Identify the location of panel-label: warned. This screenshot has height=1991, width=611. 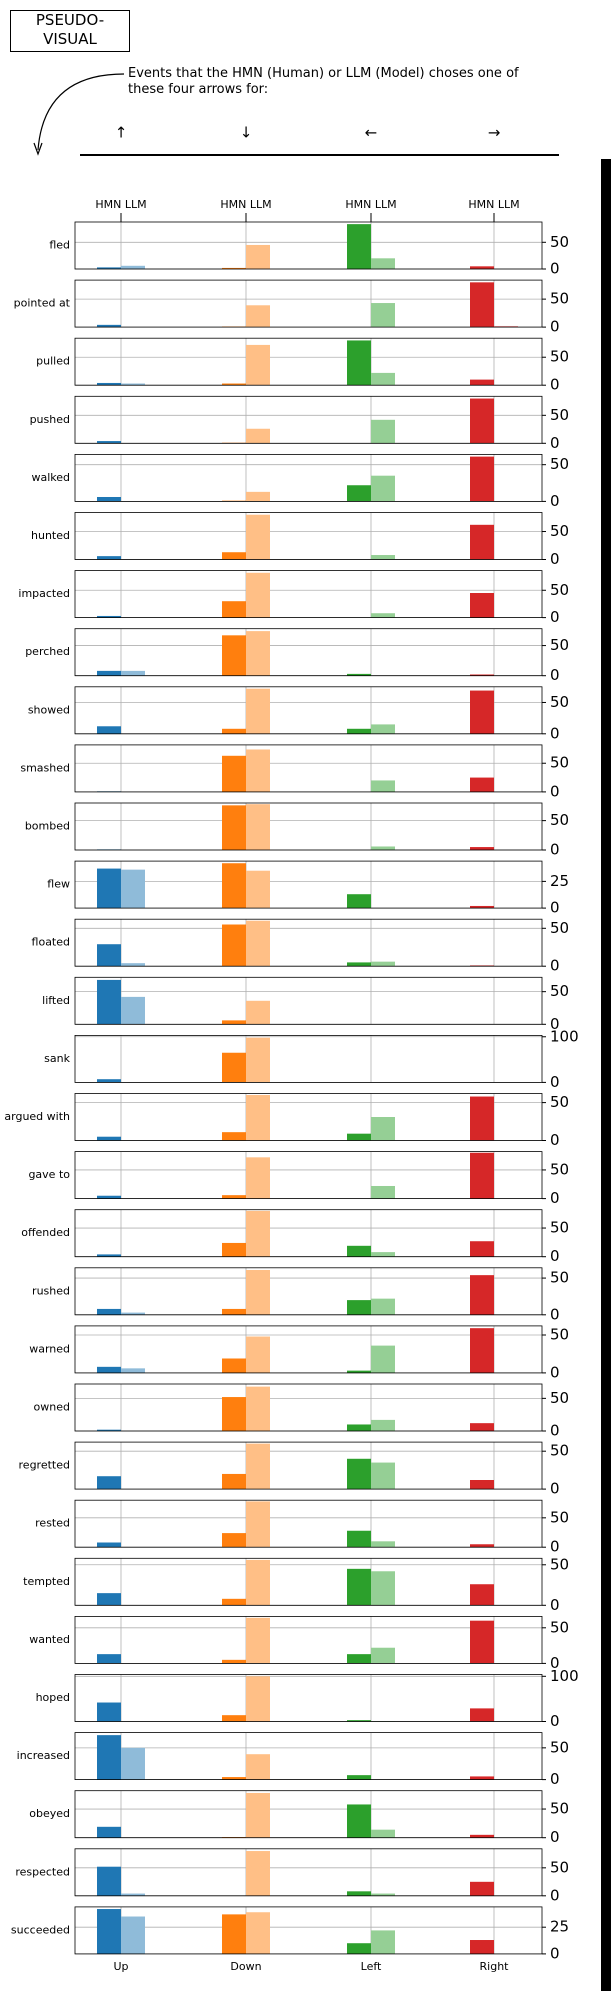
(49, 1348).